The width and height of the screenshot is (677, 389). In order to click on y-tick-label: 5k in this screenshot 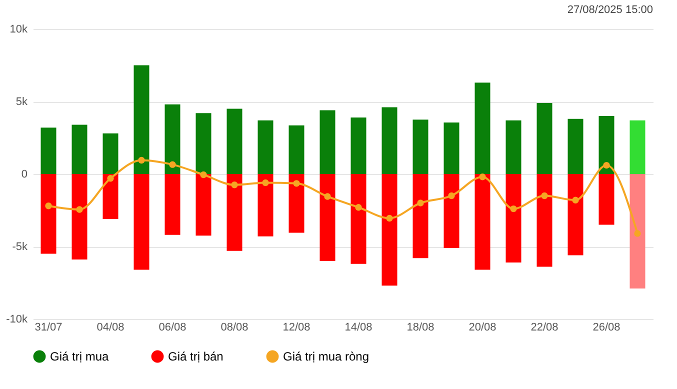, I will do `click(22, 102)`.